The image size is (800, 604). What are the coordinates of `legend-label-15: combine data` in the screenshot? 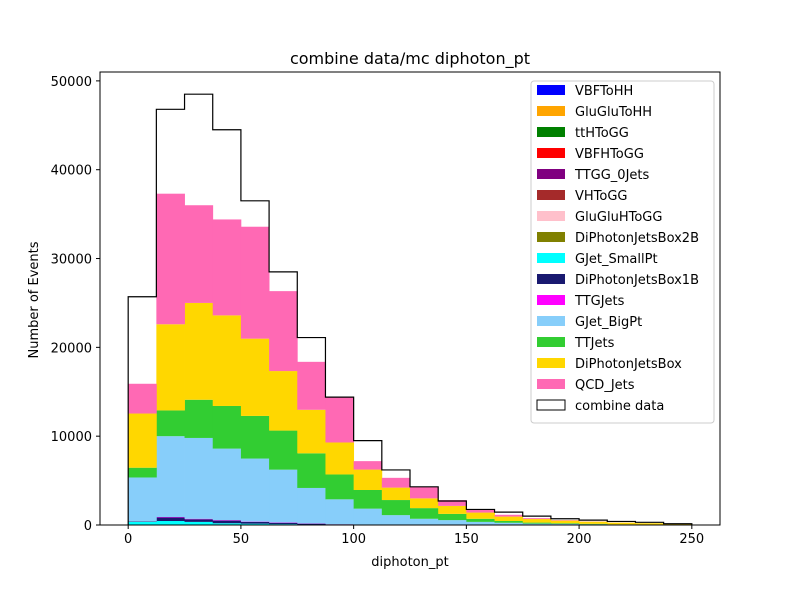 It's located at (619, 406).